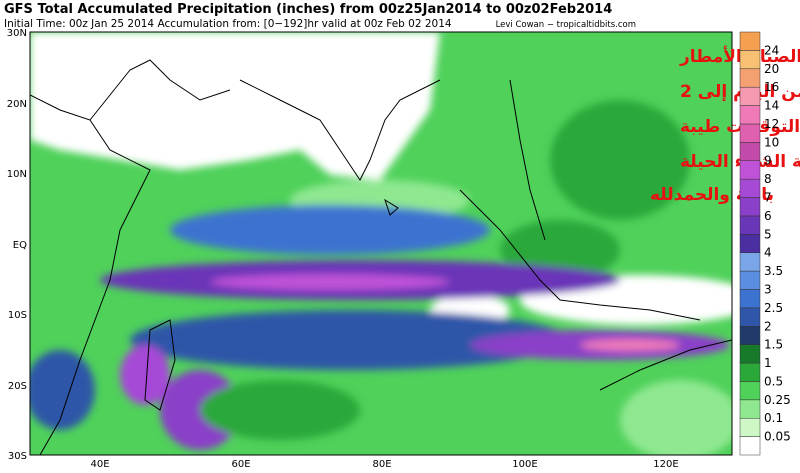  Describe the element at coordinates (768, 363) in the screenshot. I see `colorbar-label: 1` at that location.